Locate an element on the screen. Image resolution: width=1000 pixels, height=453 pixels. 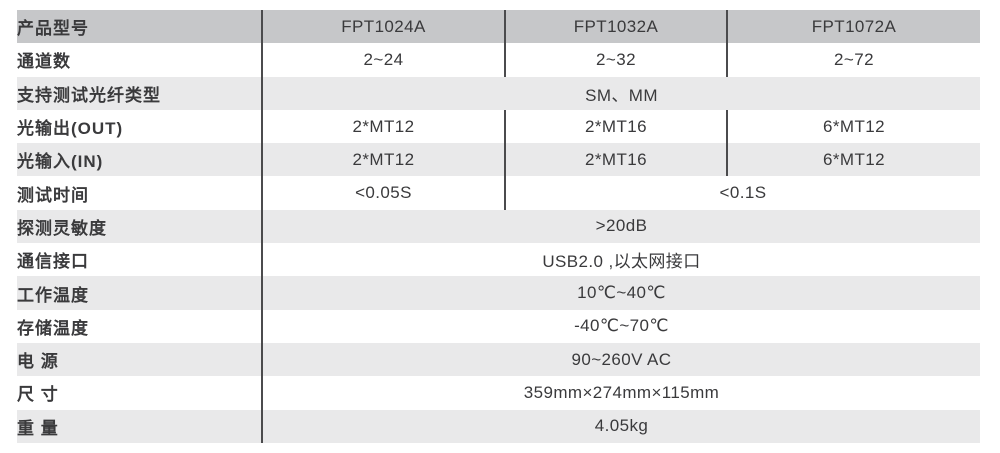
row-operating-temperature: 工作温度 10℃~40℃ is located at coordinates (498, 293).